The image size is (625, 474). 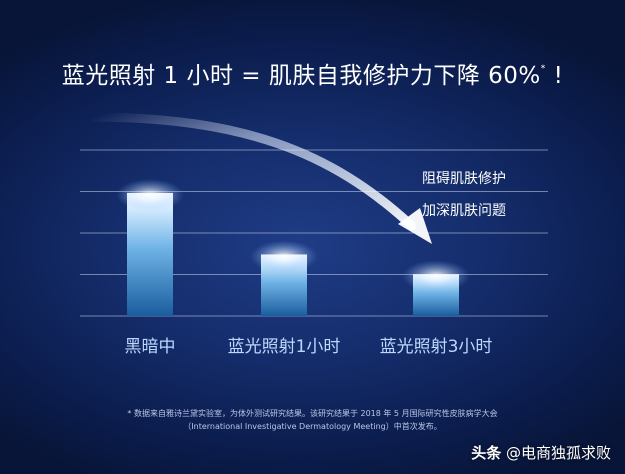 I want to click on chart-title: 蓝光照射 1 小时 = 肌肤自我修护力下降 60%* !, so click(x=312, y=73).